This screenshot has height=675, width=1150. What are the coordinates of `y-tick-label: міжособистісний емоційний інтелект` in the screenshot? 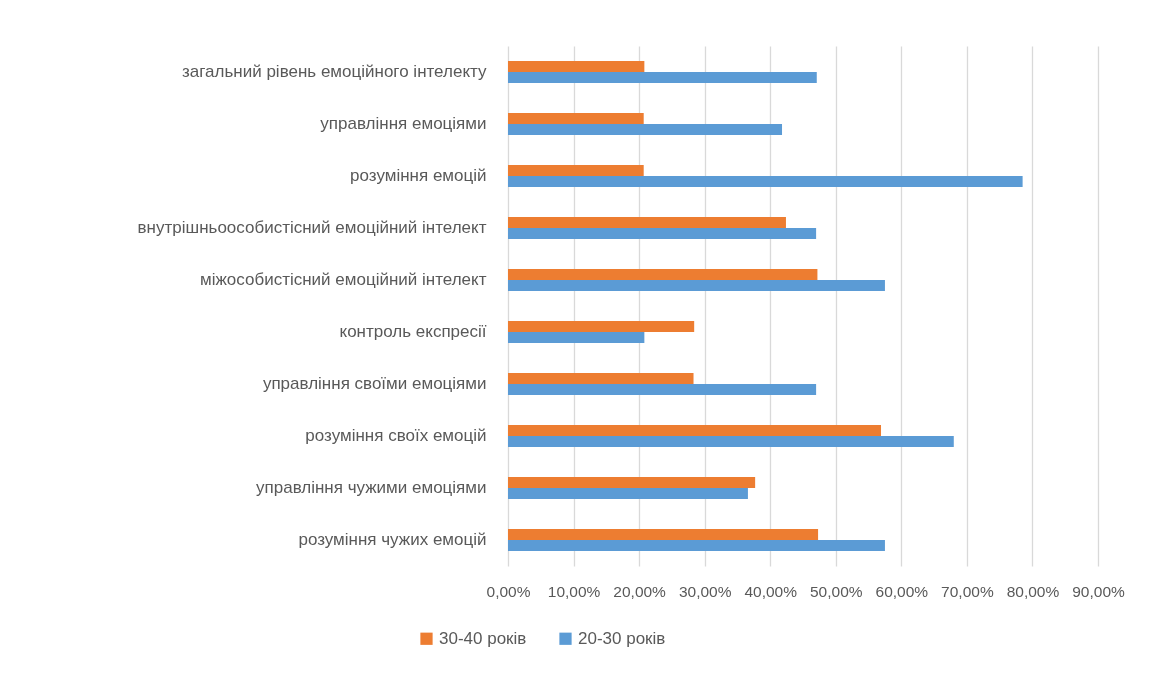 It's located at (343, 279).